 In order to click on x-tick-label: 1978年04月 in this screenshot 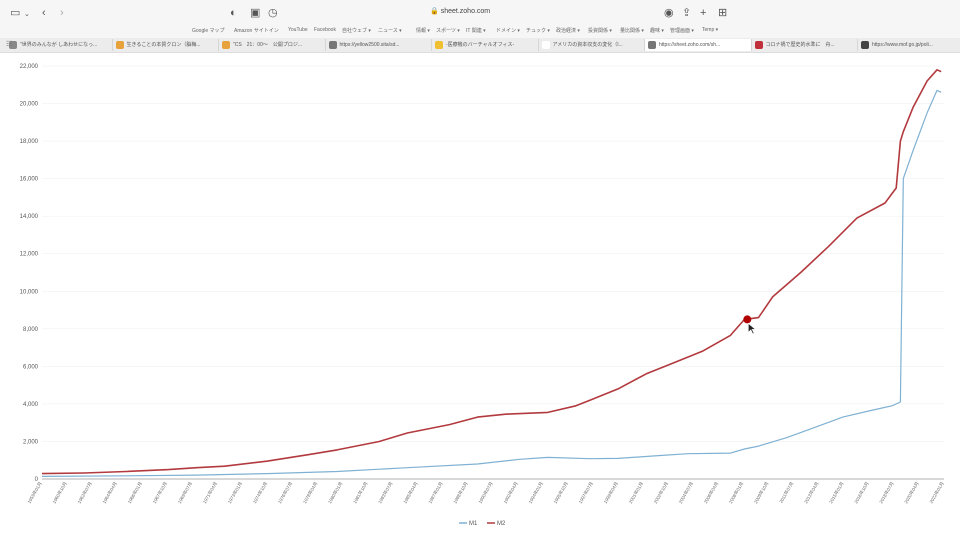, I will do `click(310, 493)`.